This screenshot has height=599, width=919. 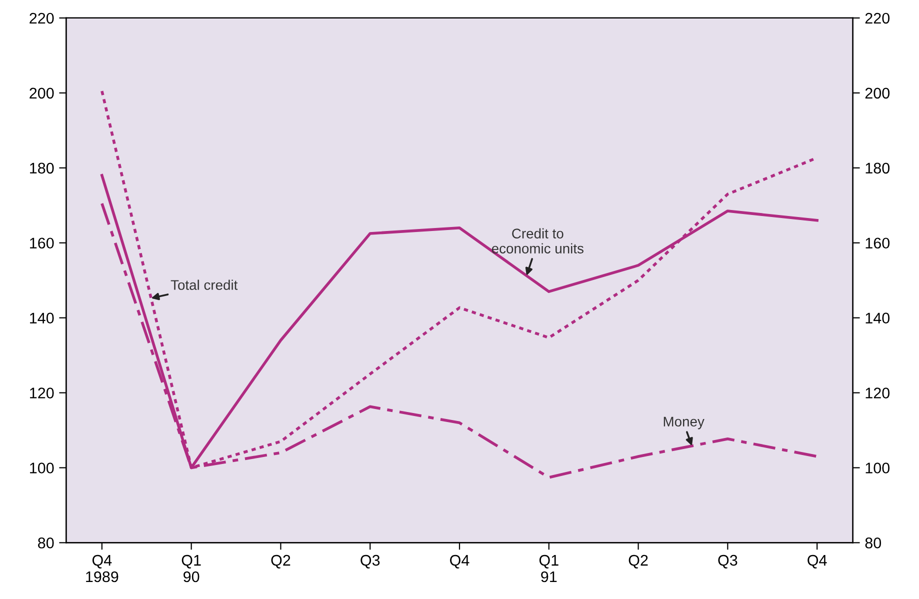 I want to click on y-tick-label: 120, so click(x=42, y=393).